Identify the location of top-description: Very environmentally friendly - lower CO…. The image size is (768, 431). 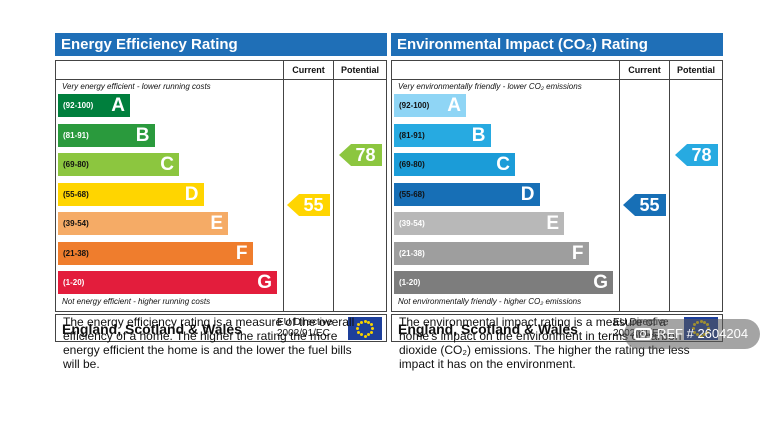
(490, 86).